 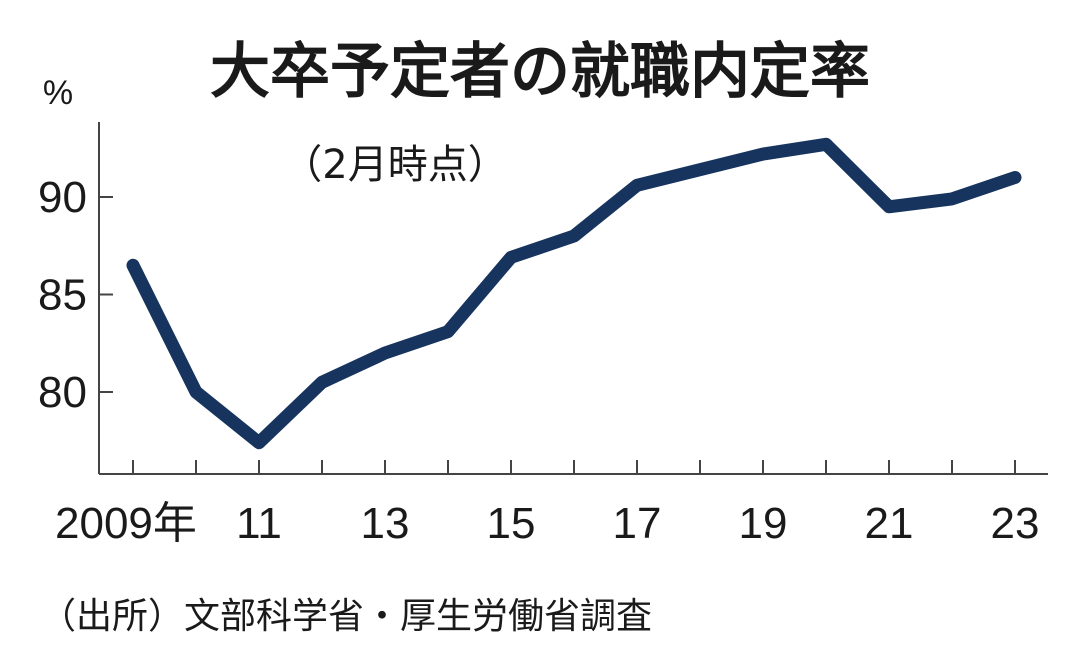 What do you see at coordinates (346, 616) in the screenshot?
I see `chart-source: （出所）文部科学省・厚生労働省調査` at bounding box center [346, 616].